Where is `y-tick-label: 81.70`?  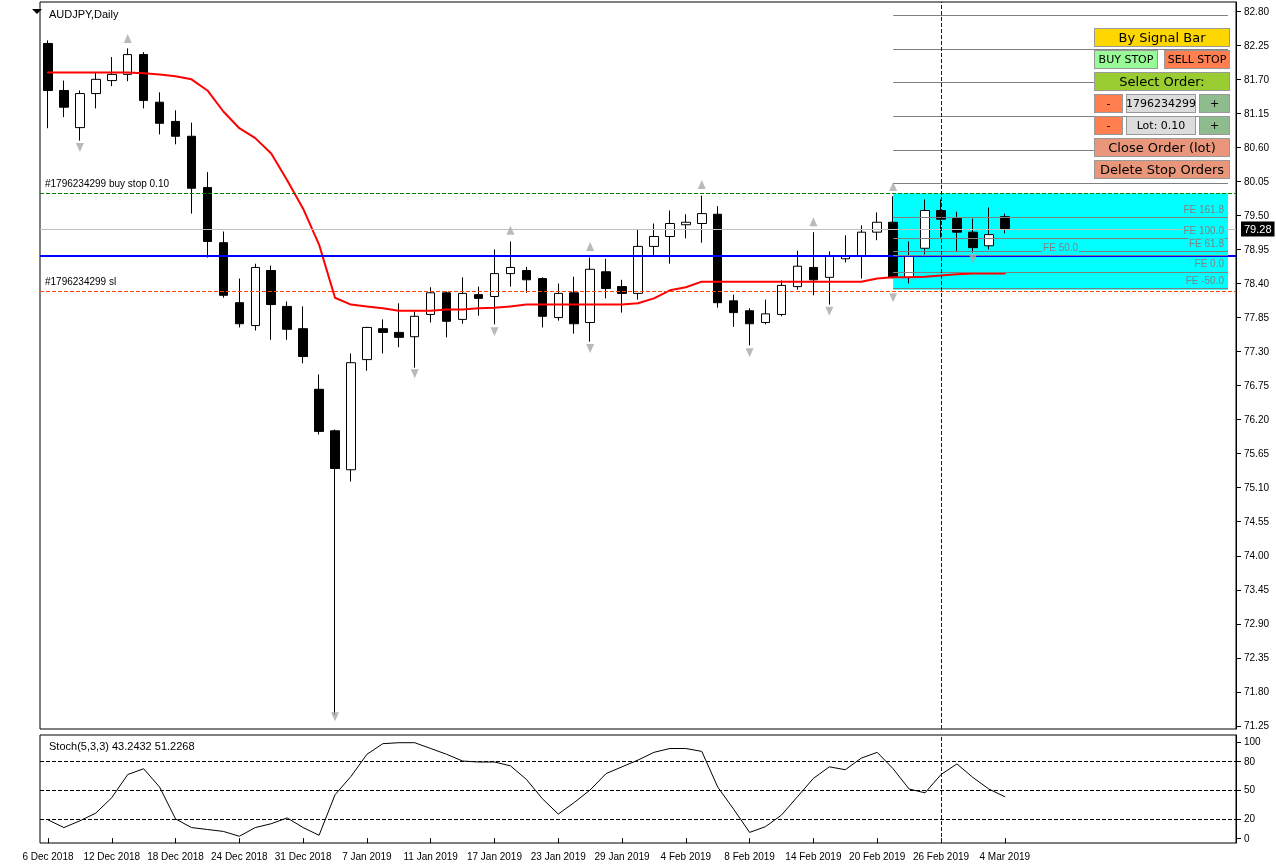
y-tick-label: 81.70 is located at coordinates (1257, 79).